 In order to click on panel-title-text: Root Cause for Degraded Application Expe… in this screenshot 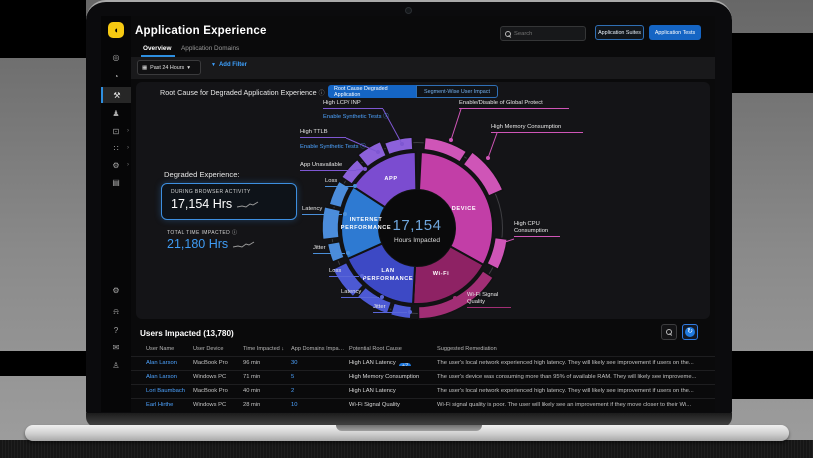, I will do `click(238, 92)`.